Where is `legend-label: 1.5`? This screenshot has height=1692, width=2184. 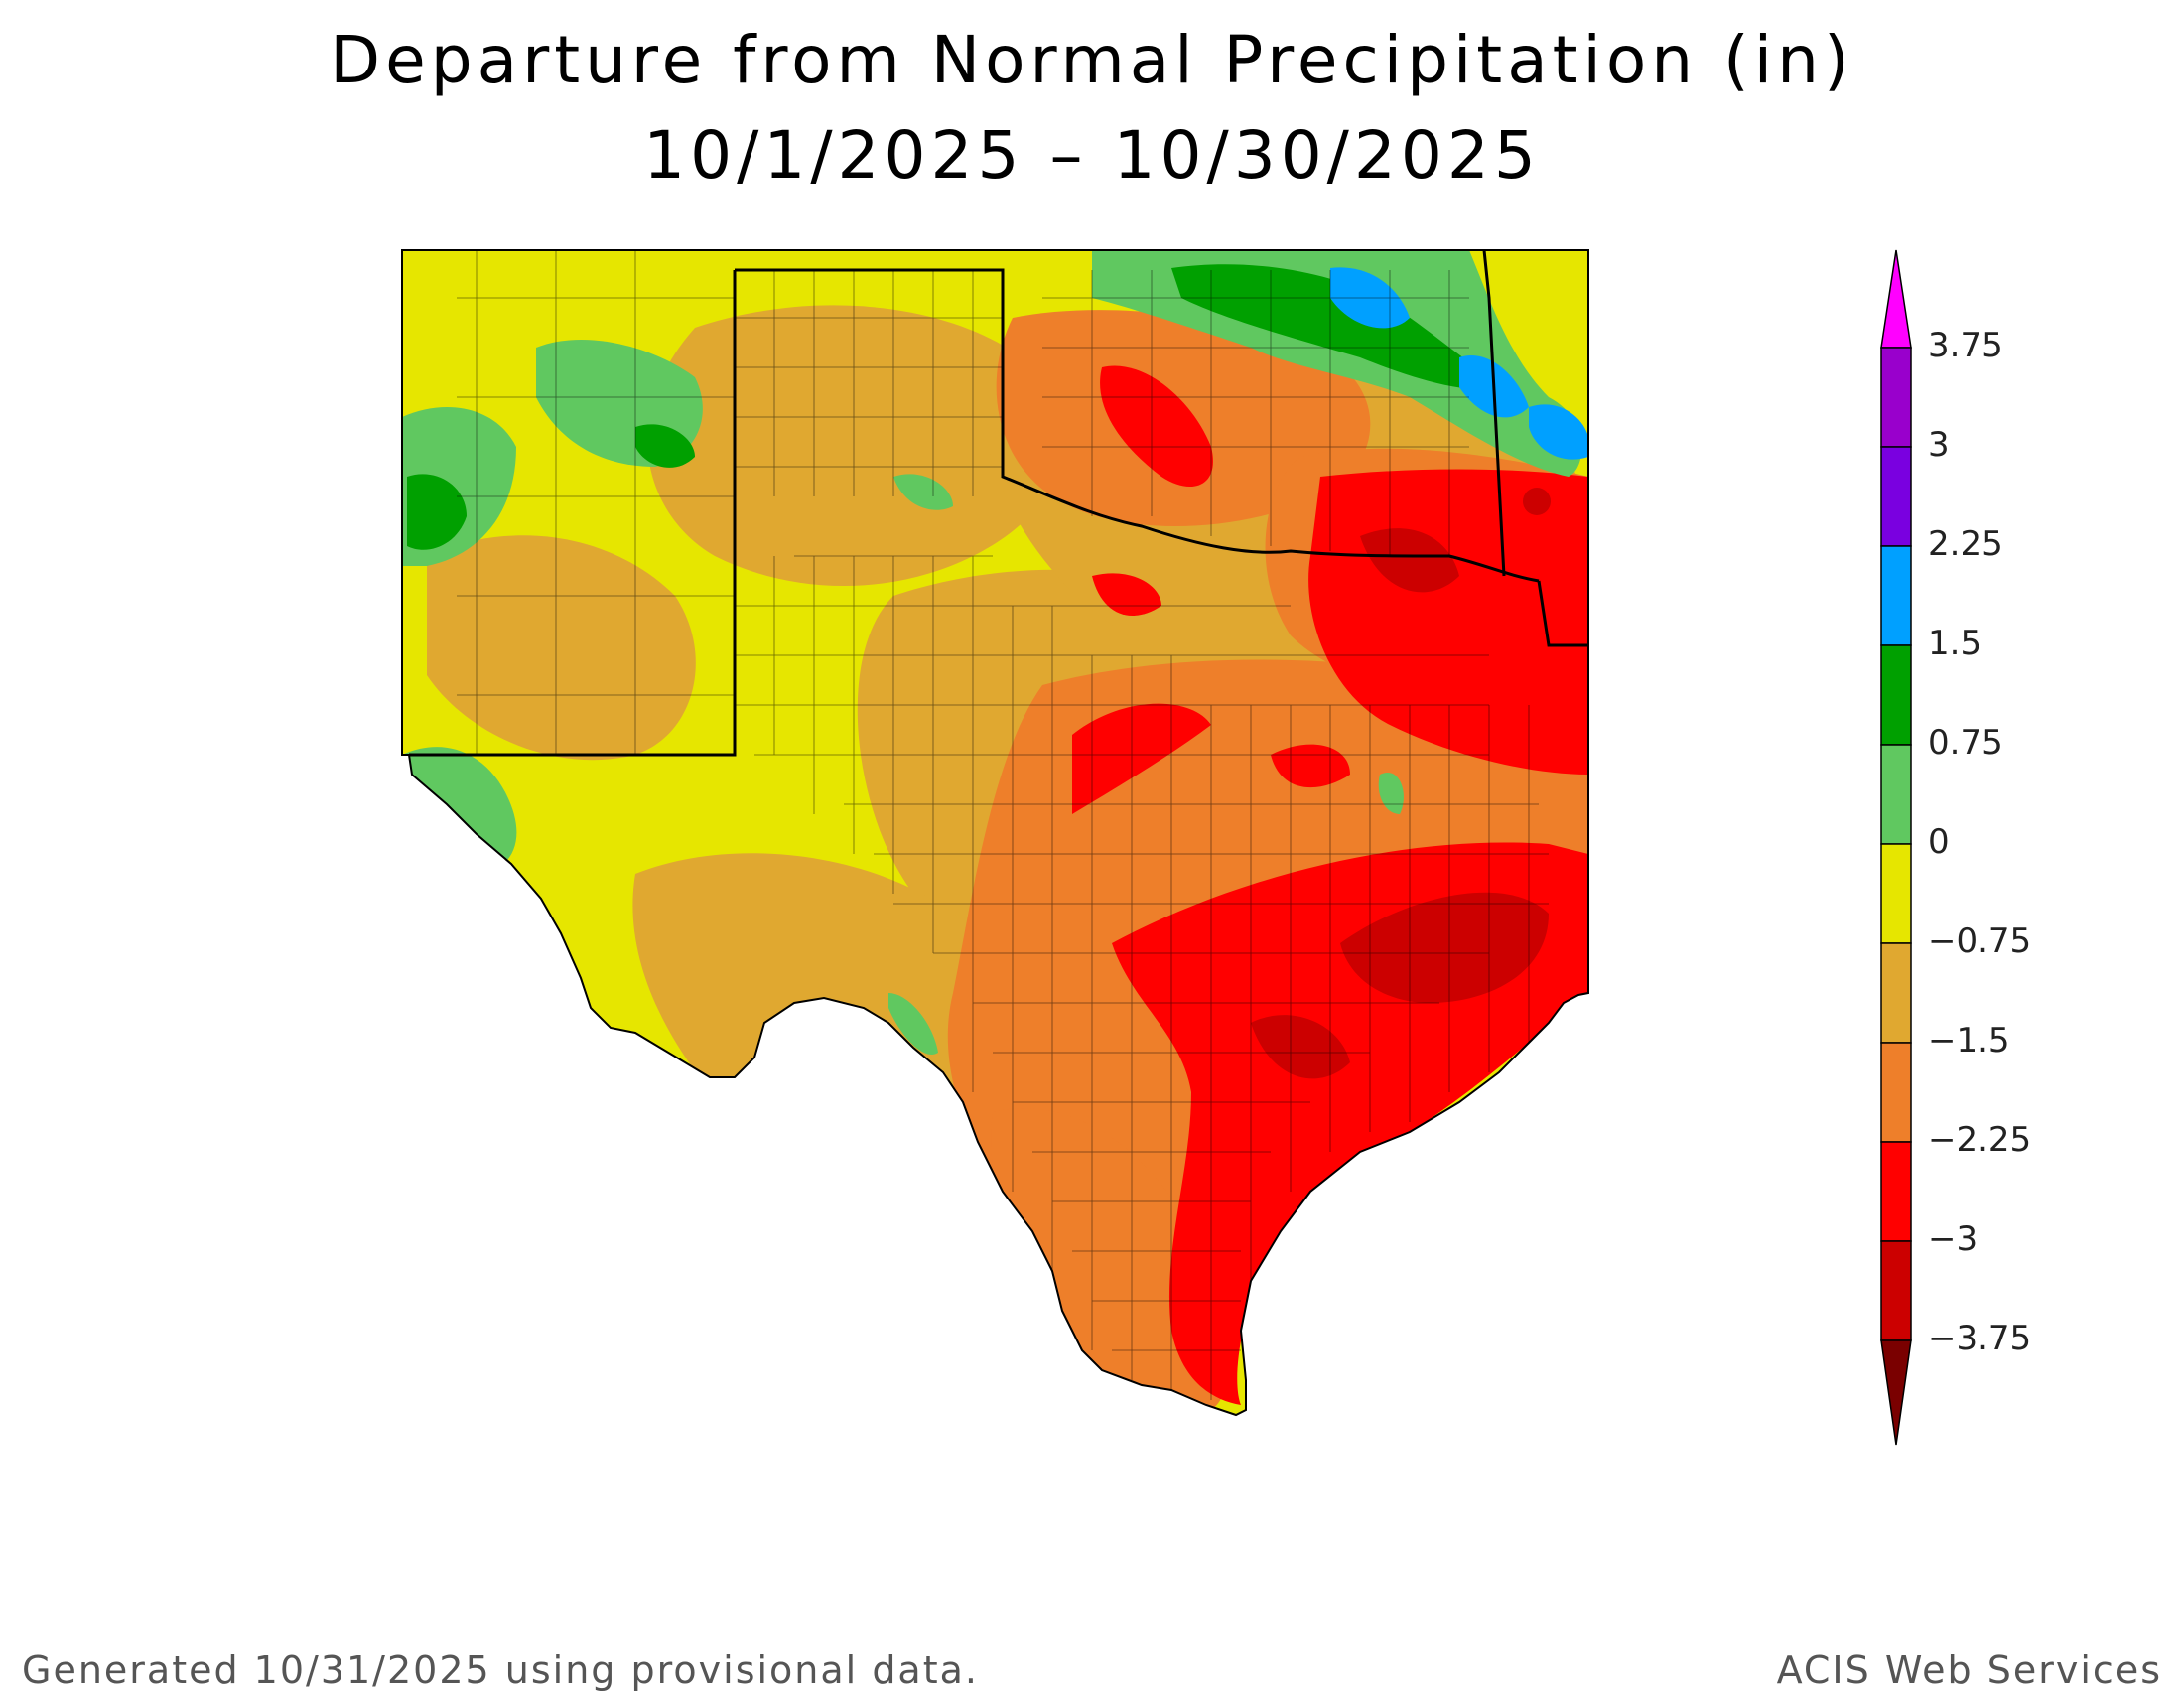 legend-label: 1.5 is located at coordinates (1955, 643).